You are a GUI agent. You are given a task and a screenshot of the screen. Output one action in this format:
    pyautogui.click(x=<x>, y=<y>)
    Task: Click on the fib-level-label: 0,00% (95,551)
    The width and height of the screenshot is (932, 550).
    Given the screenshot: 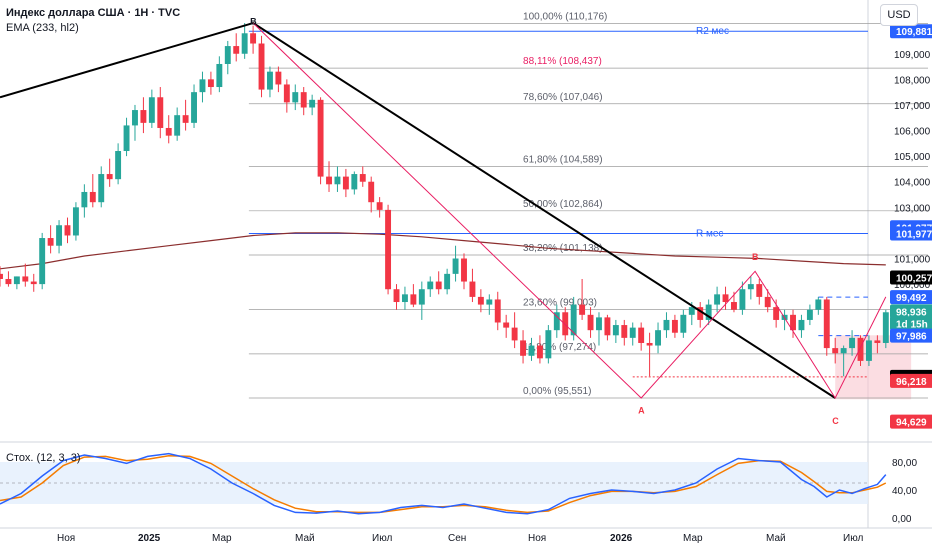 What is the action you would take?
    pyautogui.click(x=557, y=391)
    